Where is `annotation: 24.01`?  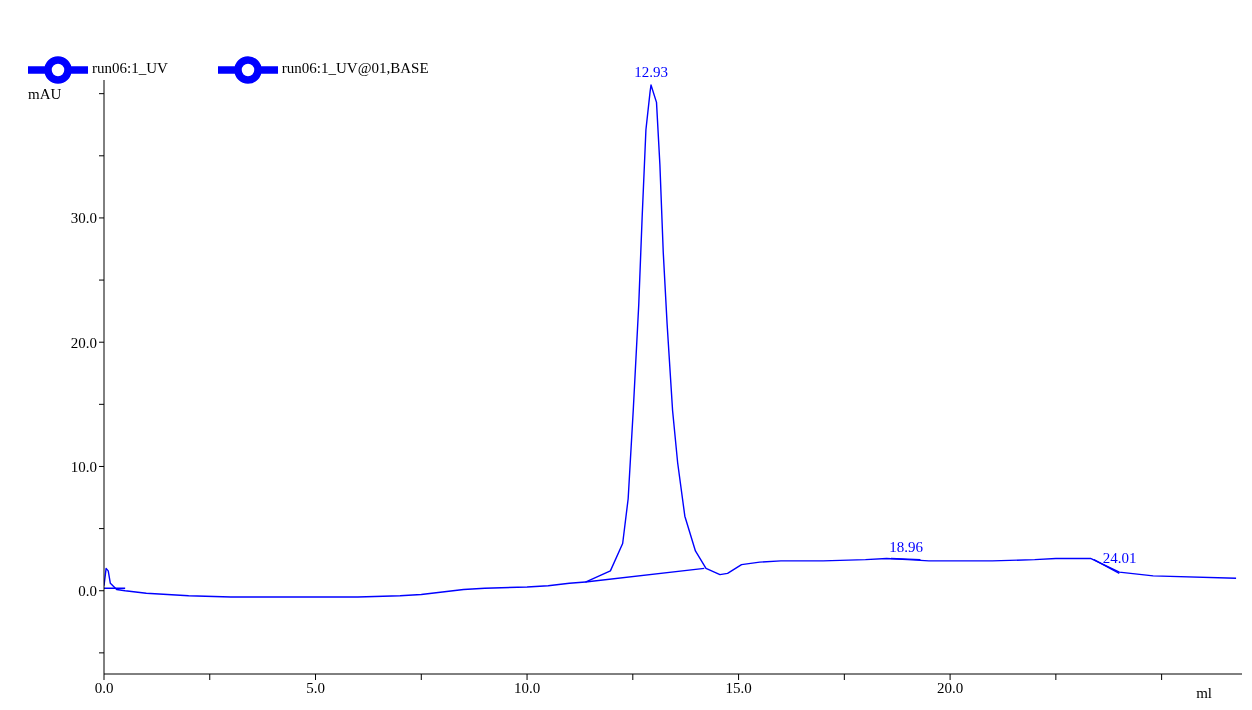 annotation: 24.01 is located at coordinates (1119, 557).